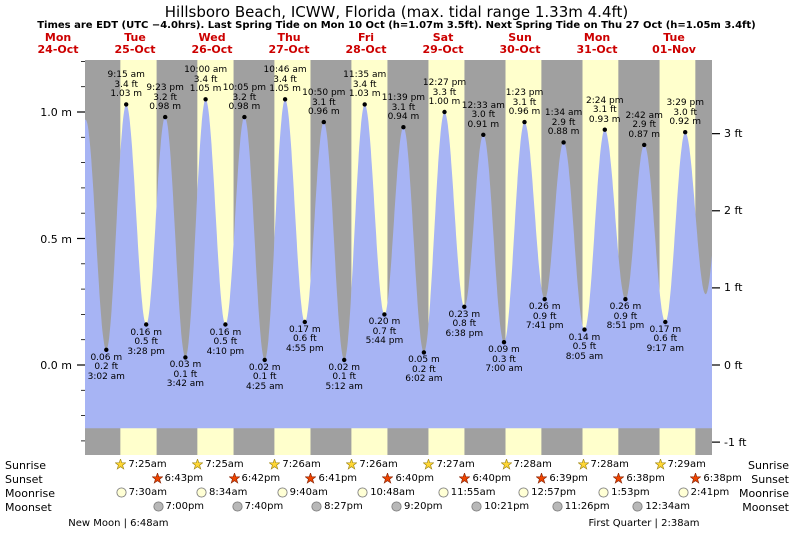 Image resolution: width=793 pixels, height=539 pixels. What do you see at coordinates (324, 93) in the screenshot?
I see `annotation-line: 10:50 pm` at bounding box center [324, 93].